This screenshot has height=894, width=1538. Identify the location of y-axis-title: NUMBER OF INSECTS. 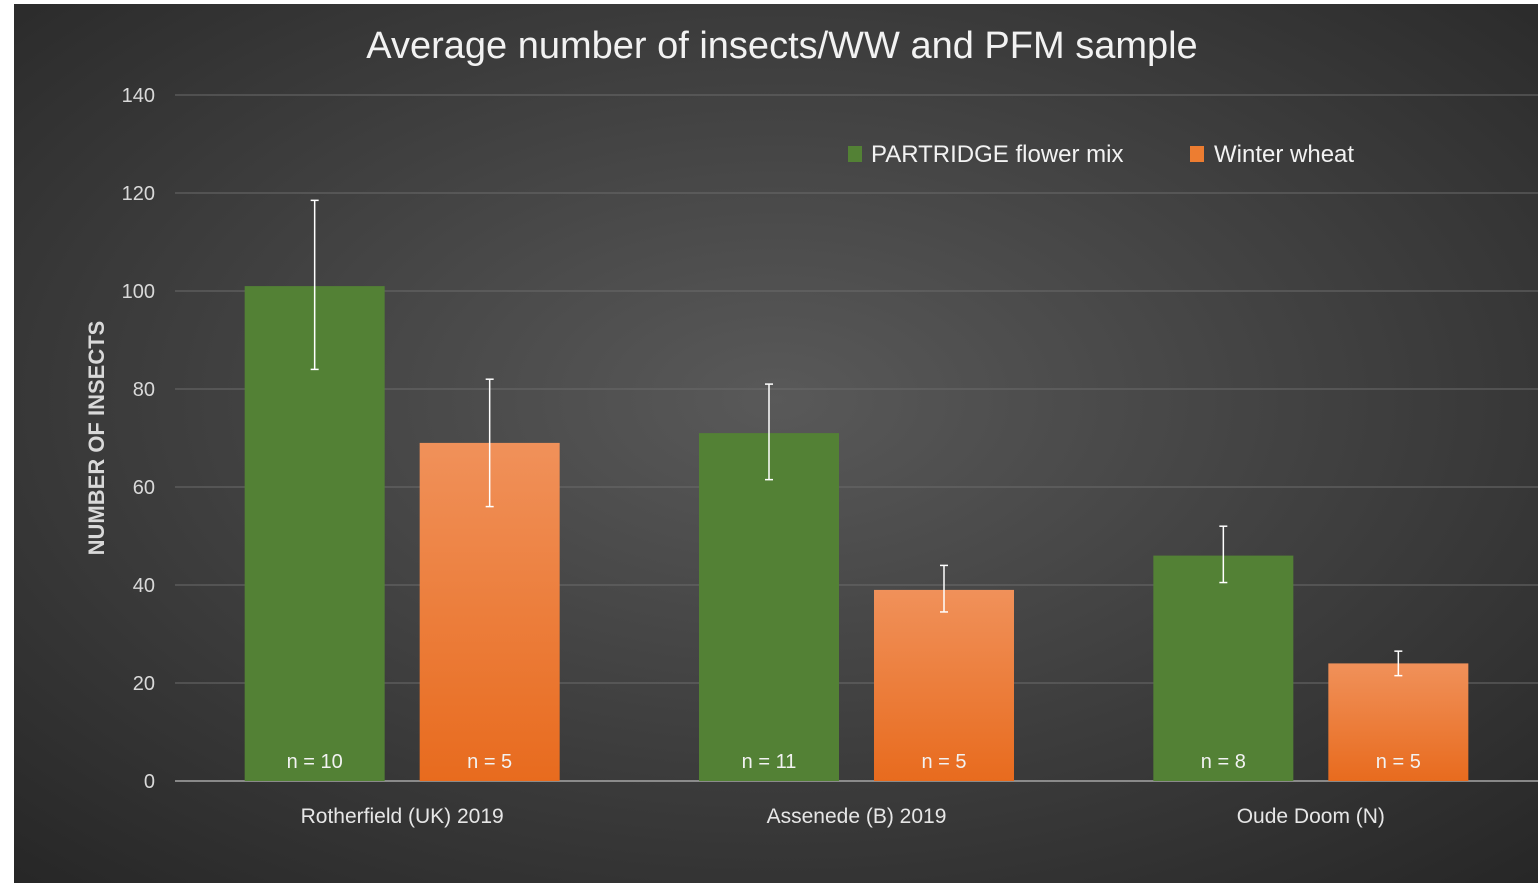
(96, 438).